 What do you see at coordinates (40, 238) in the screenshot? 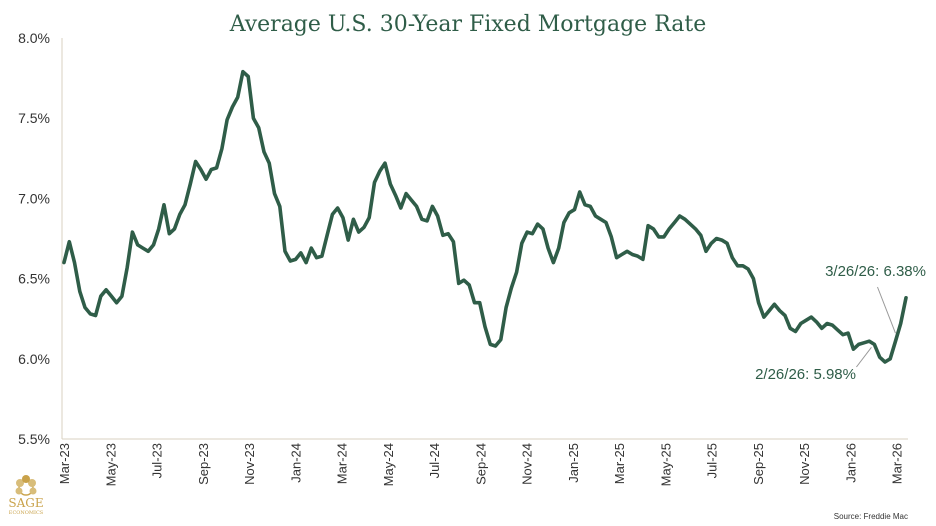
I see `y-axis: 8.0% 7.5% 7.0% 6.5% 6.0% 5.5%` at bounding box center [40, 238].